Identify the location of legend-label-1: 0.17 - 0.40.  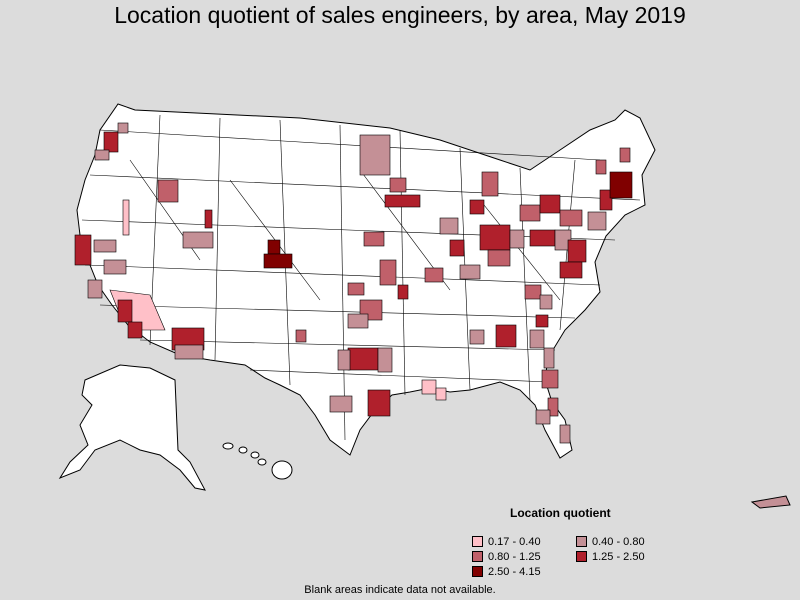
(514, 542).